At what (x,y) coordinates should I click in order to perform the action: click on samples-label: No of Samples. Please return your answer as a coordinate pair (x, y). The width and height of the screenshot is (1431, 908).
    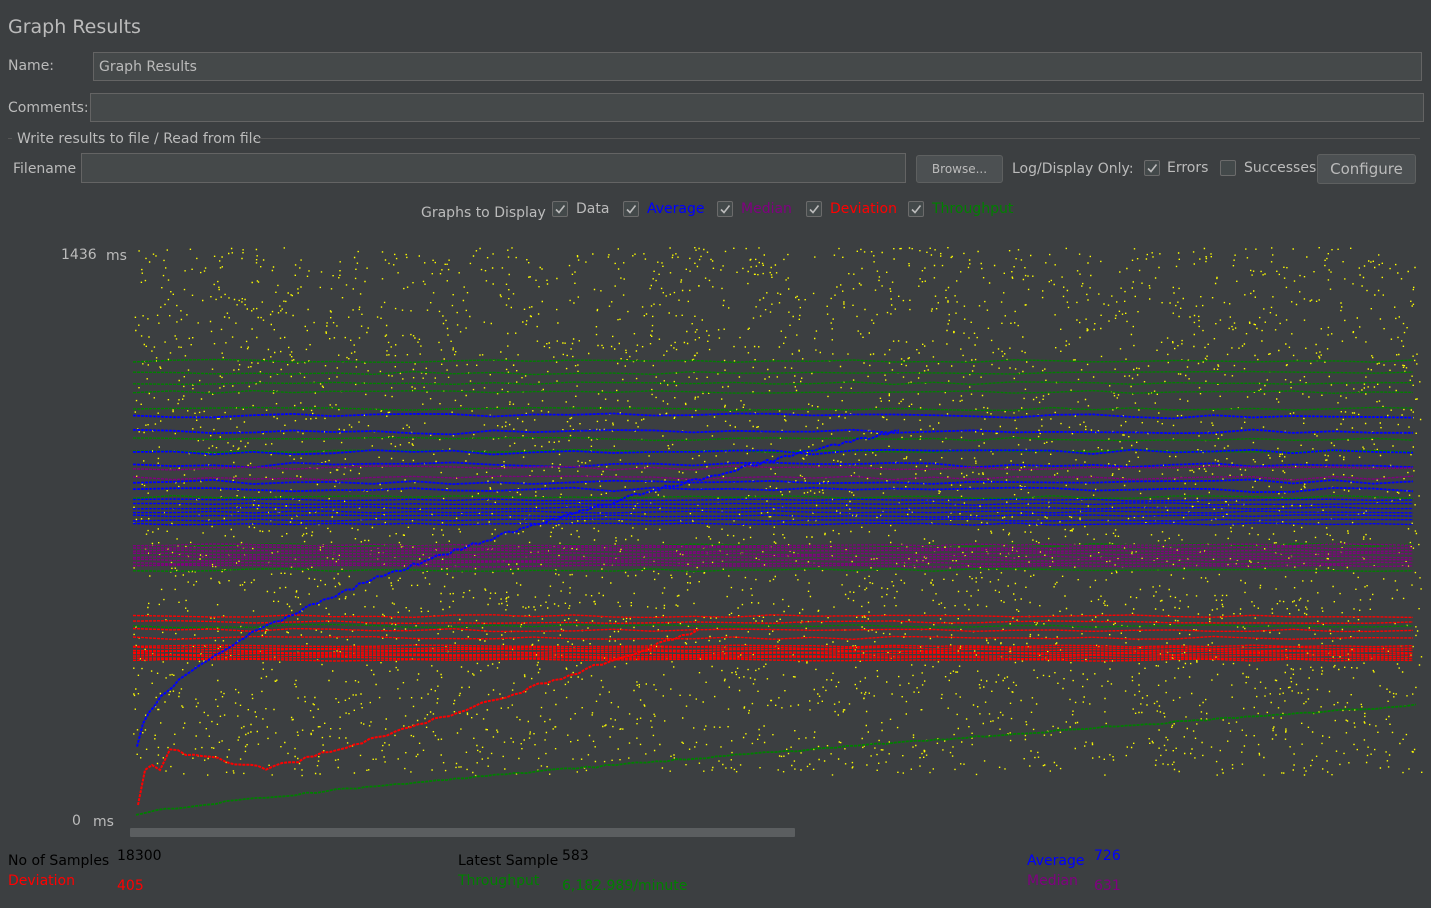
    Looking at the image, I should click on (59, 861).